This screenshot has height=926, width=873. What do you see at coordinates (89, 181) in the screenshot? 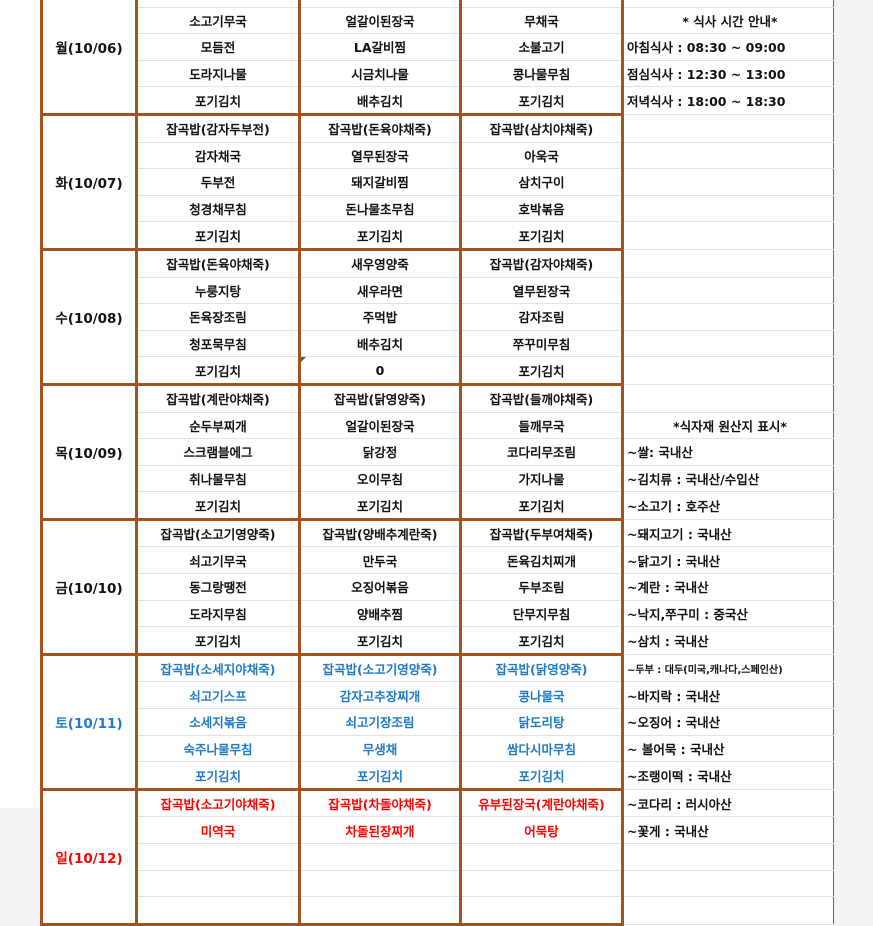
I see `day-label: 화(10/07)` at bounding box center [89, 181].